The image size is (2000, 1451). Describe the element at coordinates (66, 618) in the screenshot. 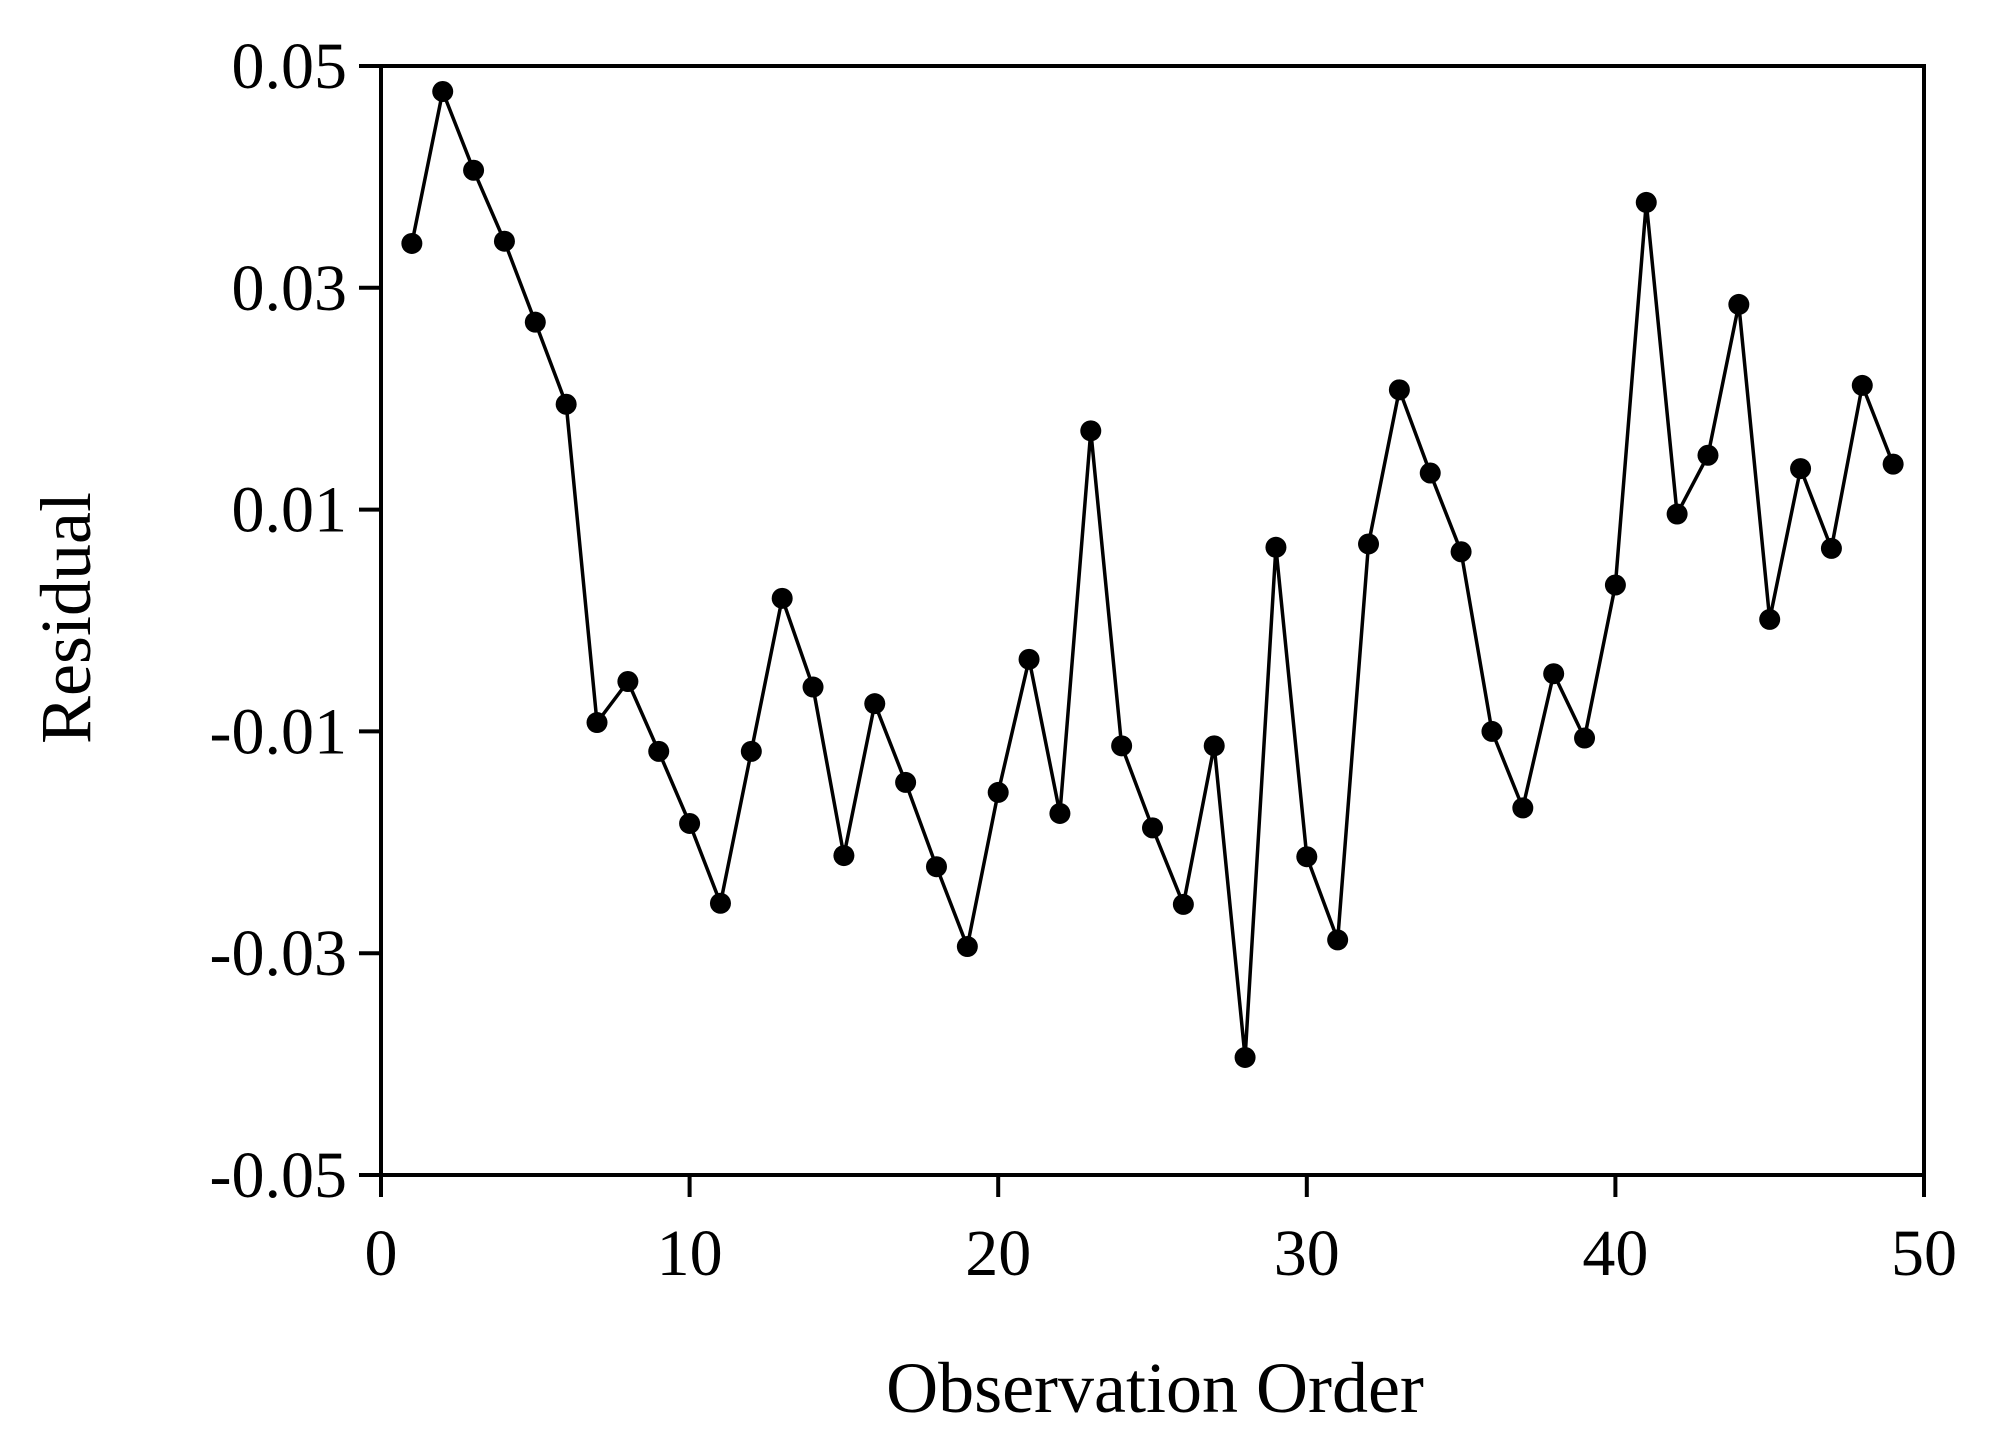

I see `y-axis-title: Residual` at that location.